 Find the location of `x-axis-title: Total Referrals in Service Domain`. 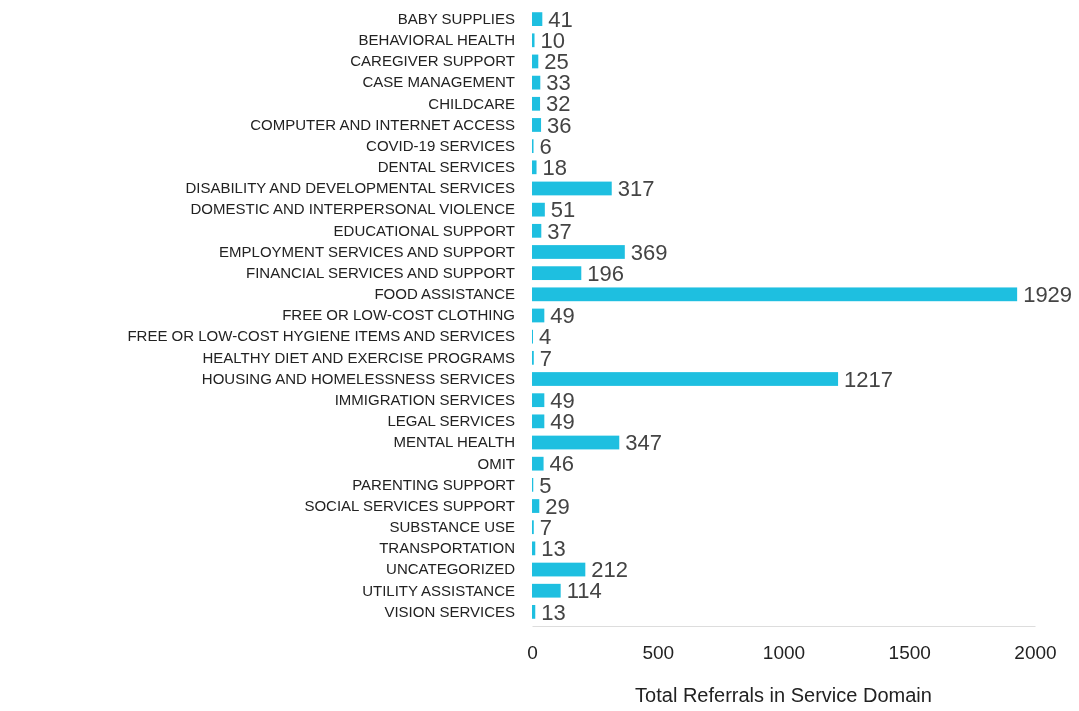

x-axis-title: Total Referrals in Service Domain is located at coordinates (783, 695).